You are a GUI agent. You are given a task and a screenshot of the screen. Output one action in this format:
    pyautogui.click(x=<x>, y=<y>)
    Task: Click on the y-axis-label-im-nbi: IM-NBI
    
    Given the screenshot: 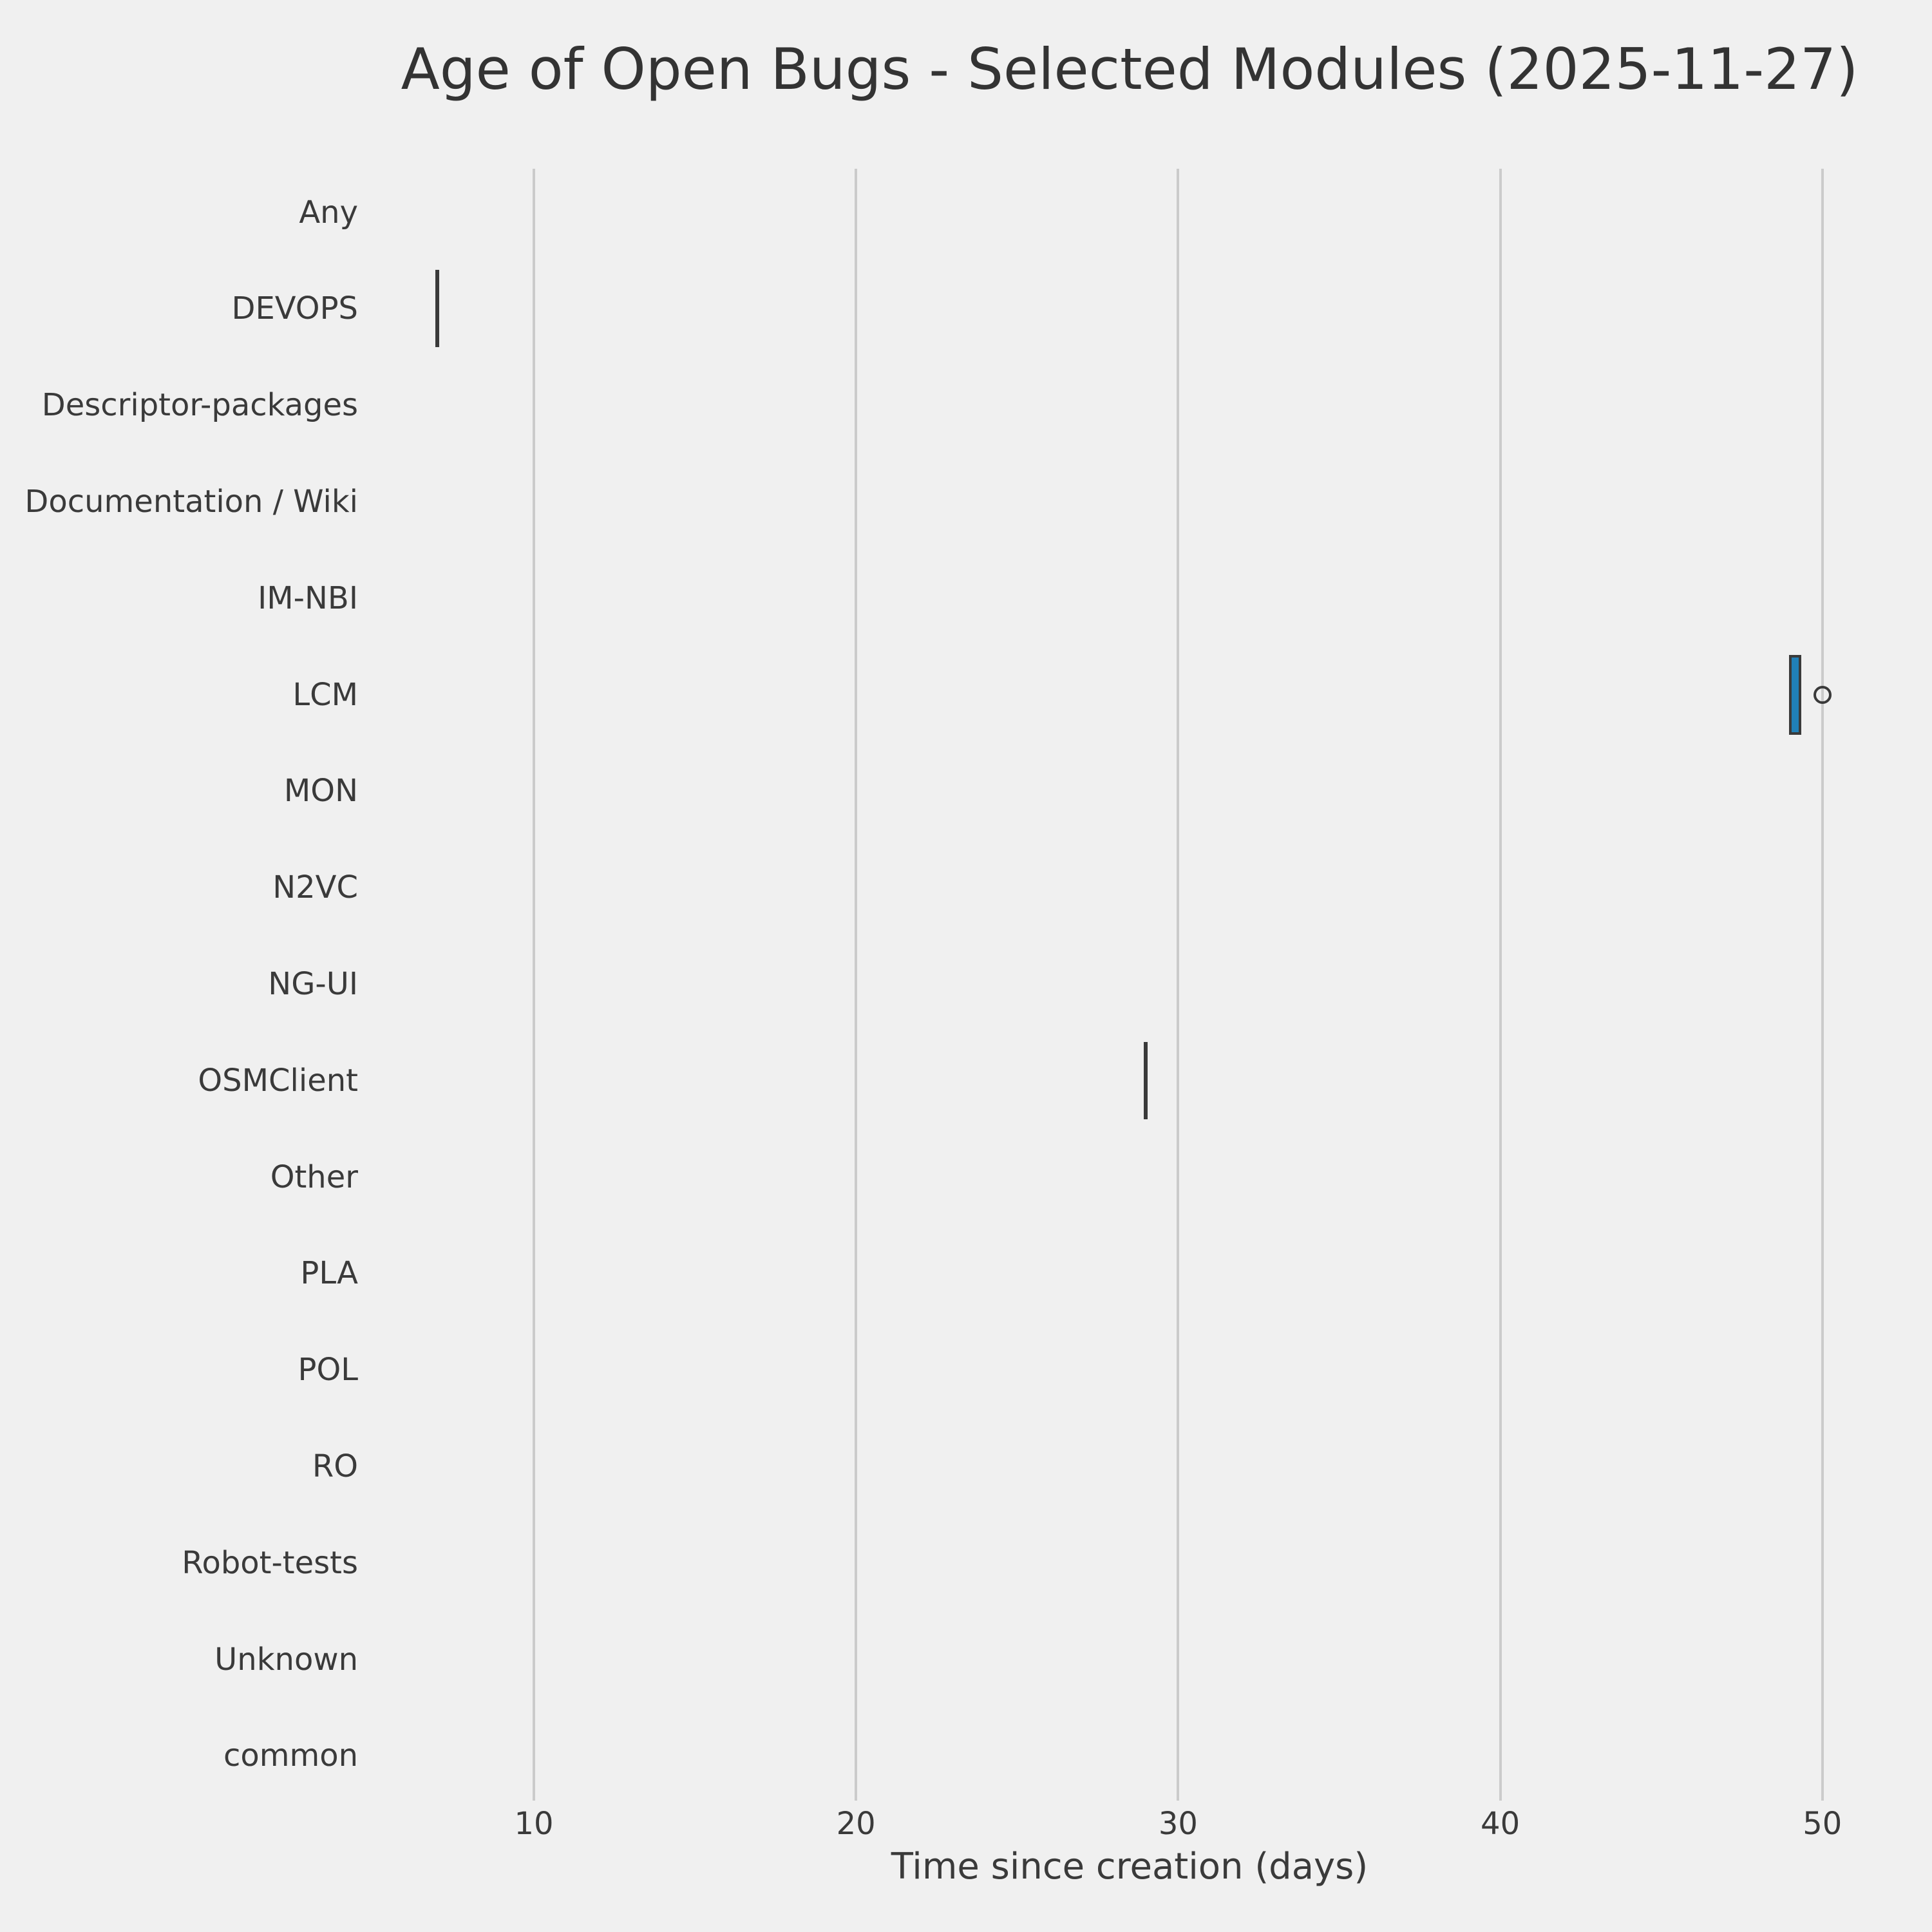 What is the action you would take?
    pyautogui.click(x=308, y=598)
    